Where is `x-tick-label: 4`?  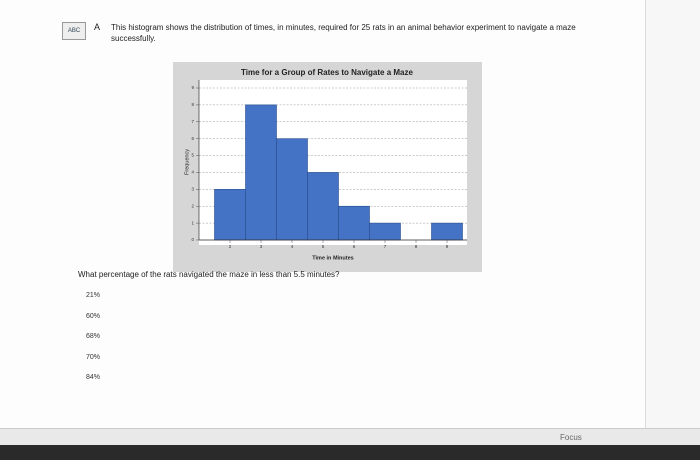
x-tick-label: 4 is located at coordinates (292, 246).